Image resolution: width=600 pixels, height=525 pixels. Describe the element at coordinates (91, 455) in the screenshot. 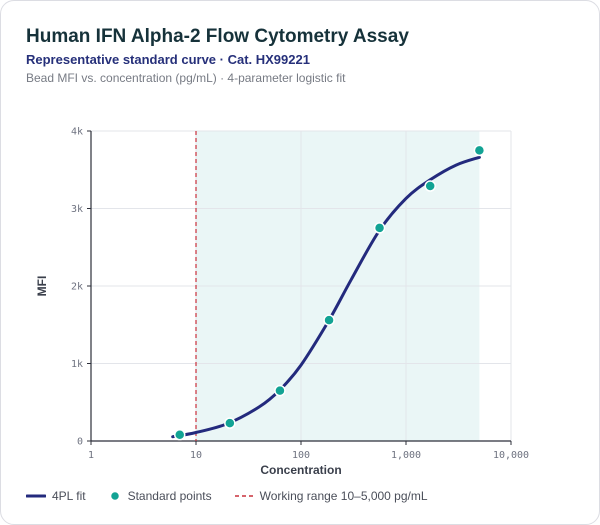

I see `x-tick-label: 1` at that location.